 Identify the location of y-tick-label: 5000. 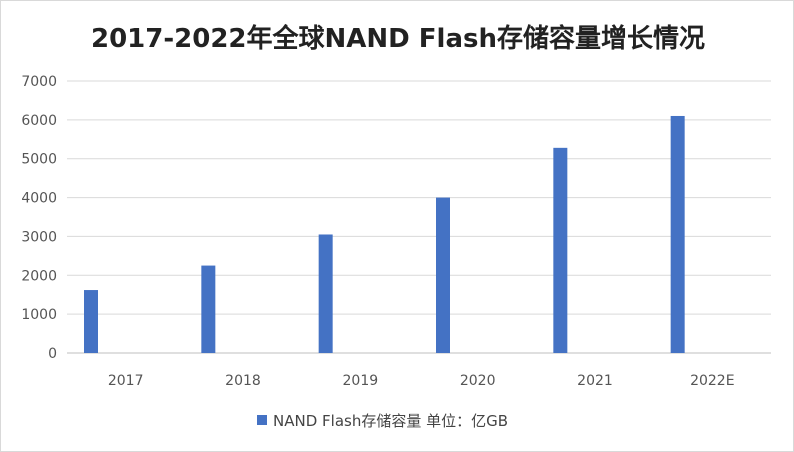
(39, 160).